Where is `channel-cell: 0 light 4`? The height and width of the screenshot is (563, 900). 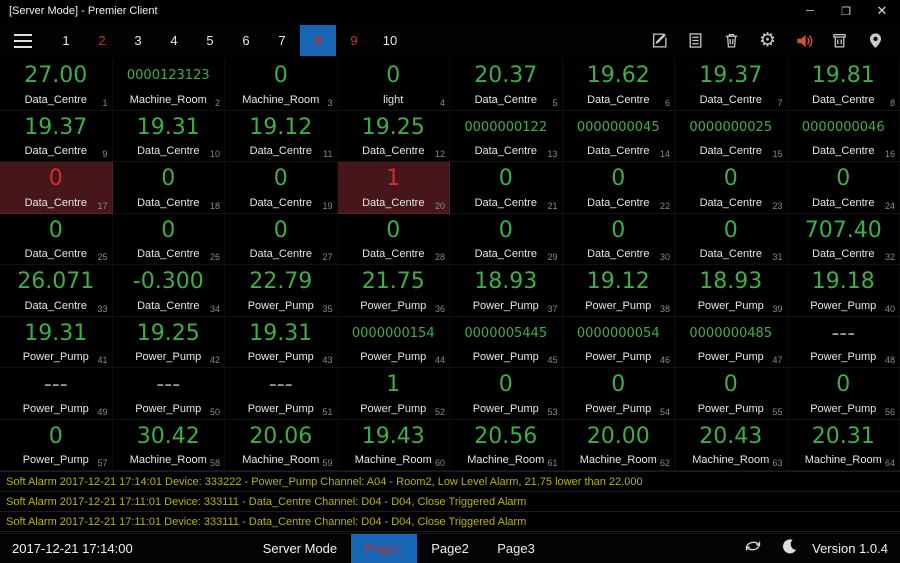
channel-cell: 0 light 4 is located at coordinates (393, 85).